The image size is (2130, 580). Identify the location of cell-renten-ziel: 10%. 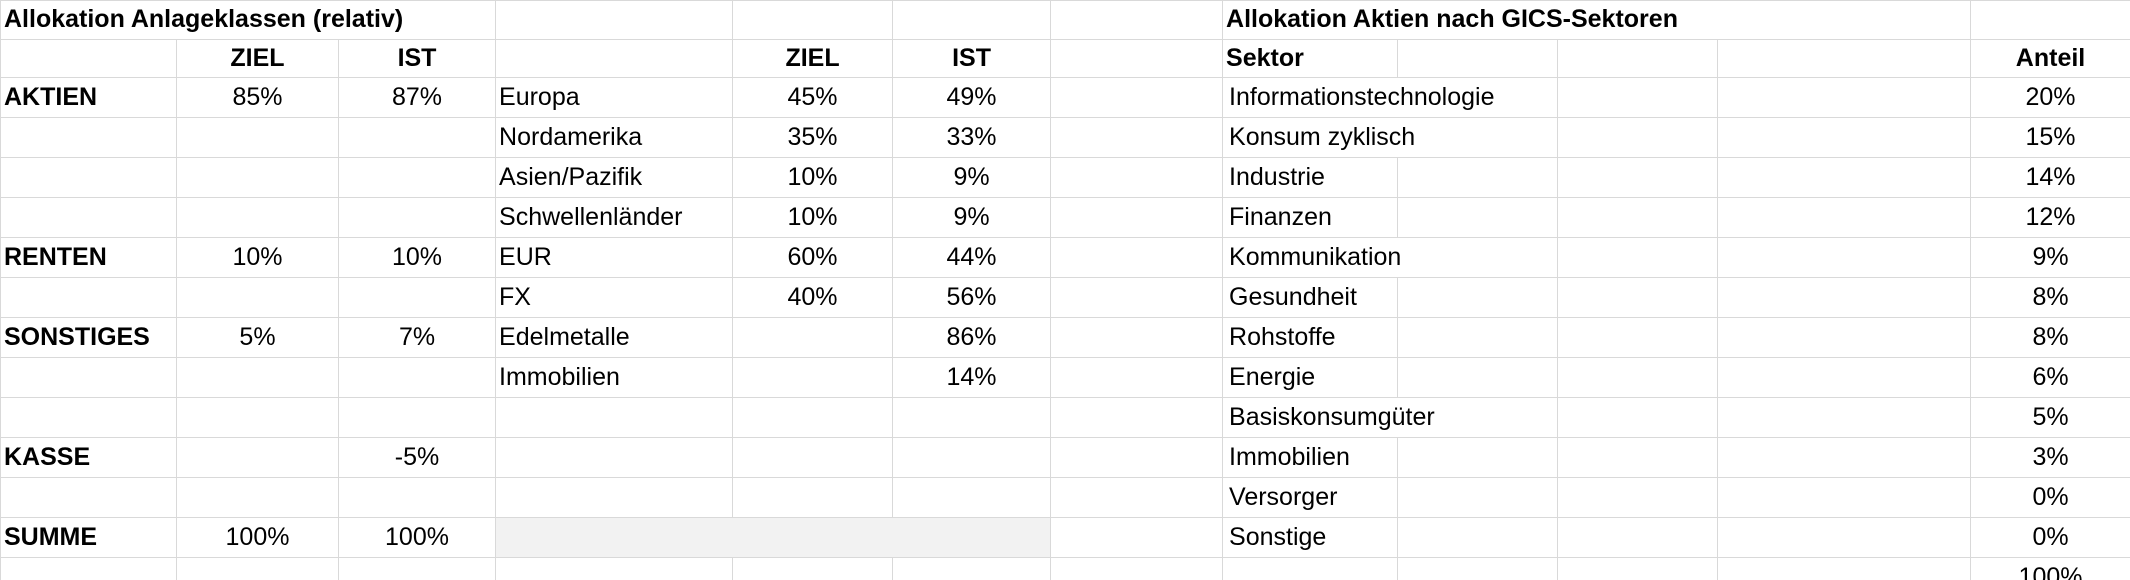
(257, 258).